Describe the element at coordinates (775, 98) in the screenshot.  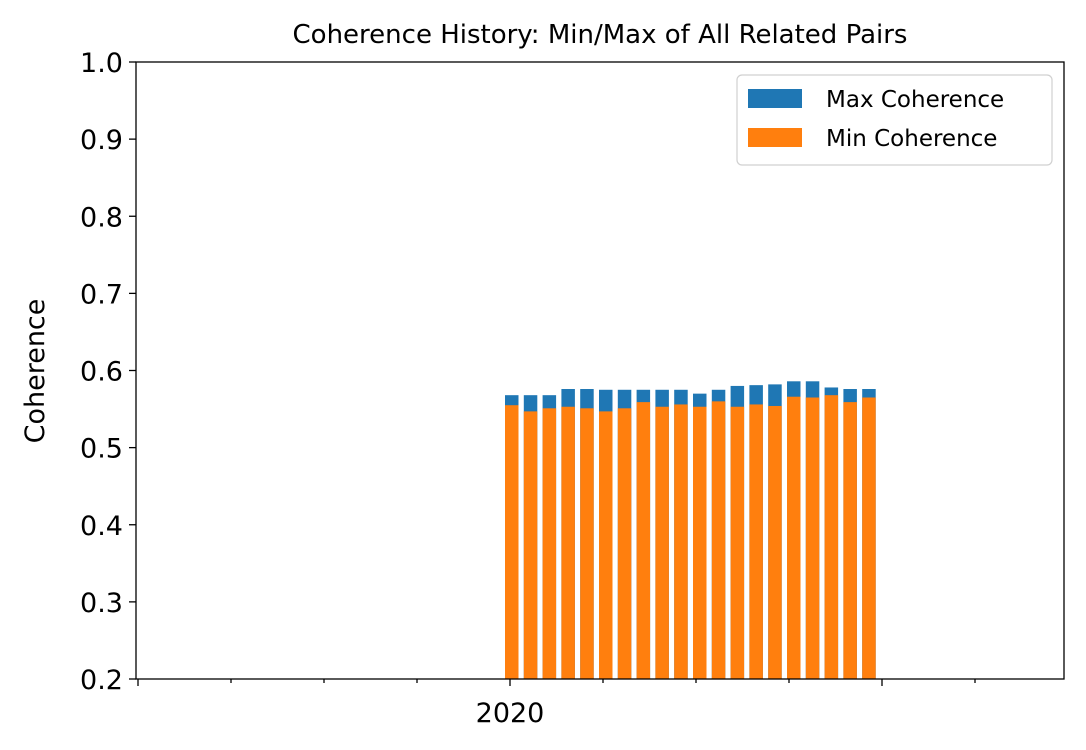
I see `legend-swatch-max-coherence` at that location.